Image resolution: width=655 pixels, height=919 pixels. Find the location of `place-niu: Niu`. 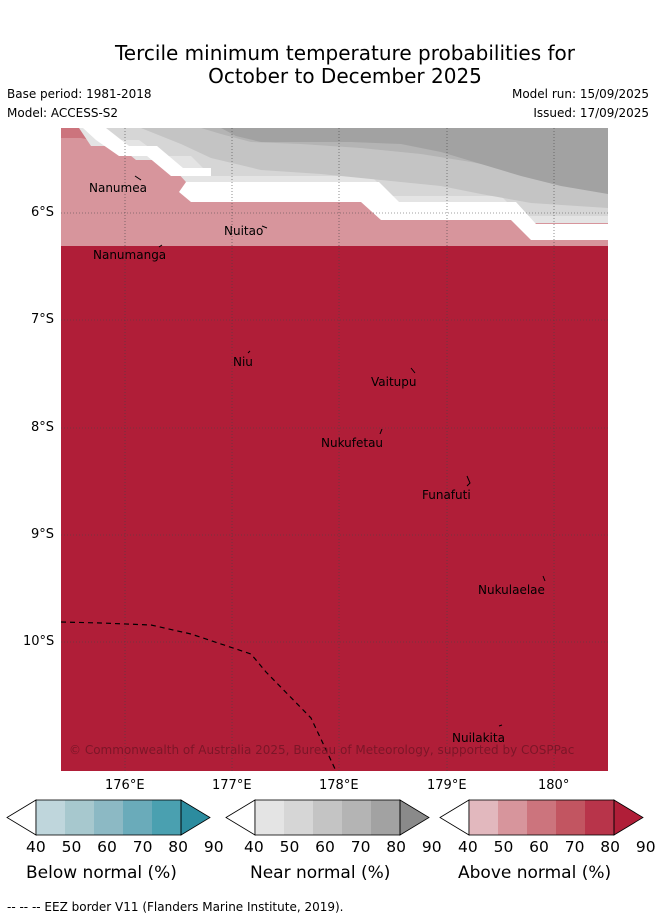

place-niu: Niu is located at coordinates (243, 362).